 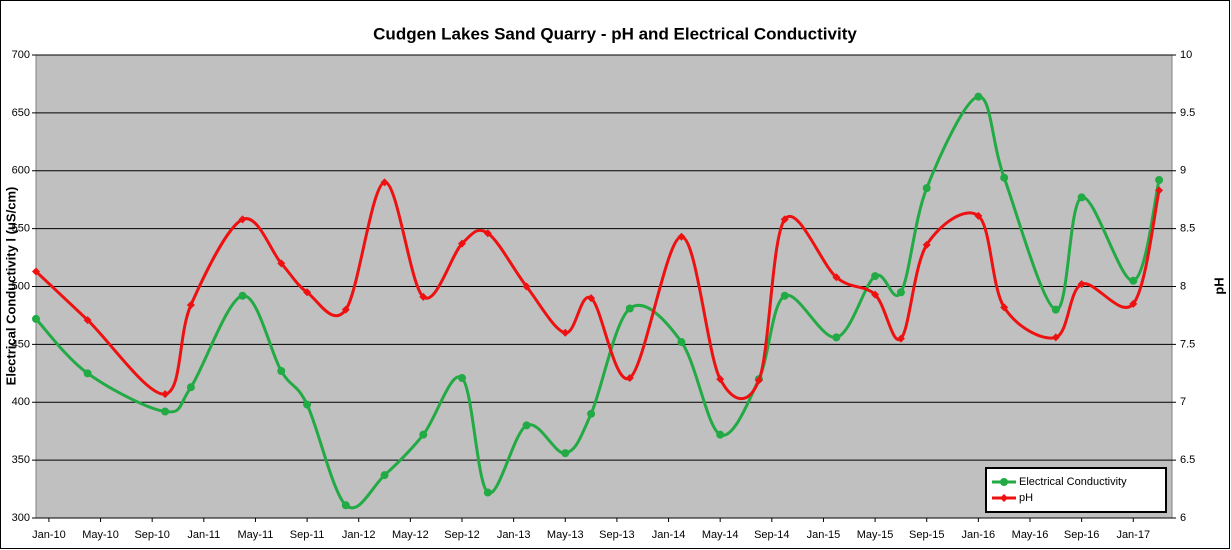 What do you see at coordinates (21, 171) in the screenshot?
I see `y-tick-label: 600` at bounding box center [21, 171].